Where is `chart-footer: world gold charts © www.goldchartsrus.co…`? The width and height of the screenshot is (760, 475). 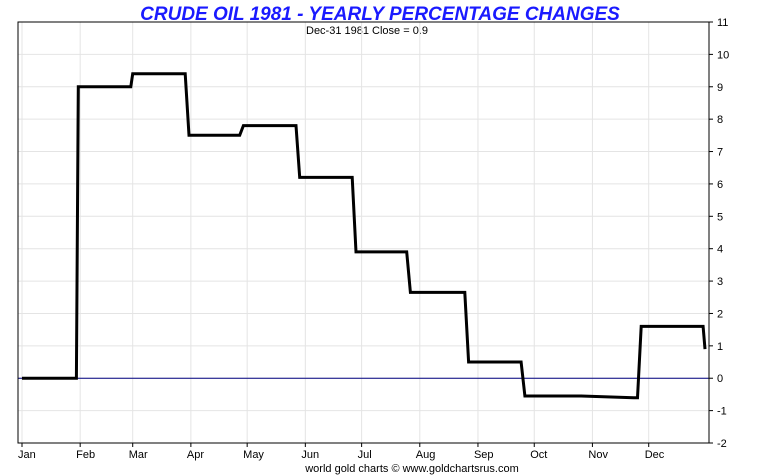 chart-footer: world gold charts © www.goldchartsrus.co… is located at coordinates (411, 469).